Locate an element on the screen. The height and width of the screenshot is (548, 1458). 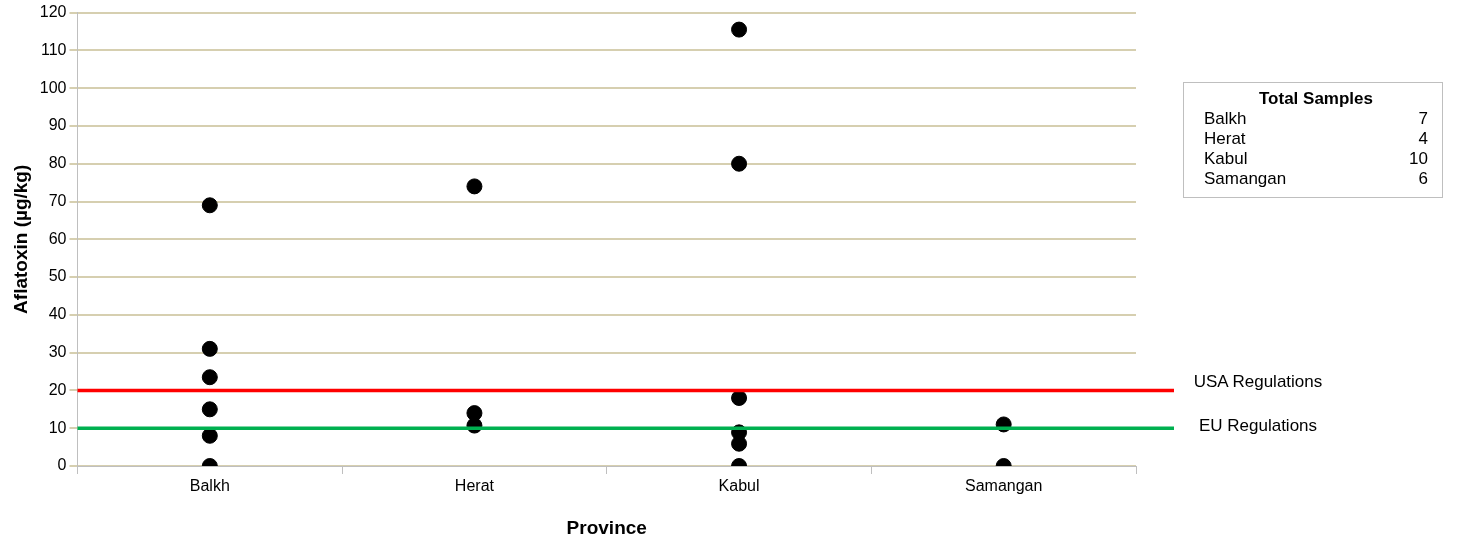
text: 10 is located at coordinates (1418, 159).